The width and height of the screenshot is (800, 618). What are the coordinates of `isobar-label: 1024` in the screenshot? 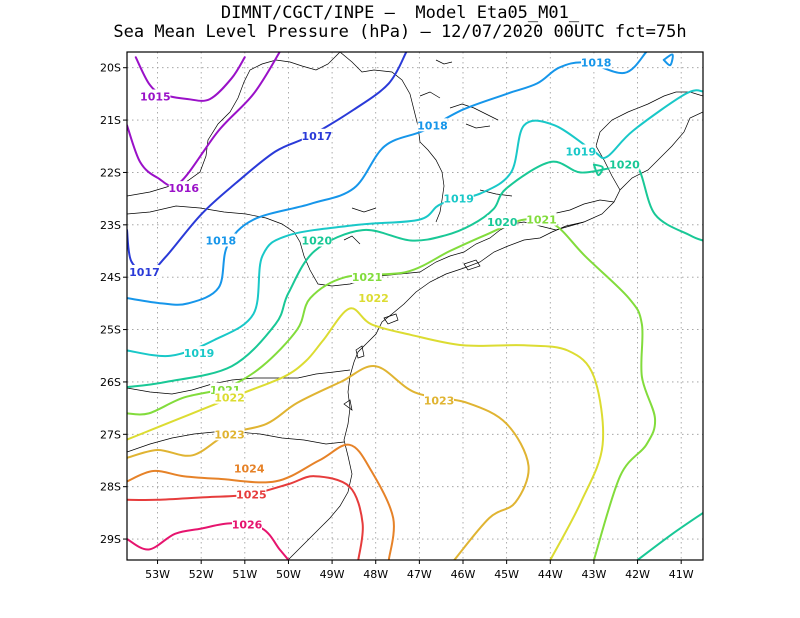 It's located at (249, 468).